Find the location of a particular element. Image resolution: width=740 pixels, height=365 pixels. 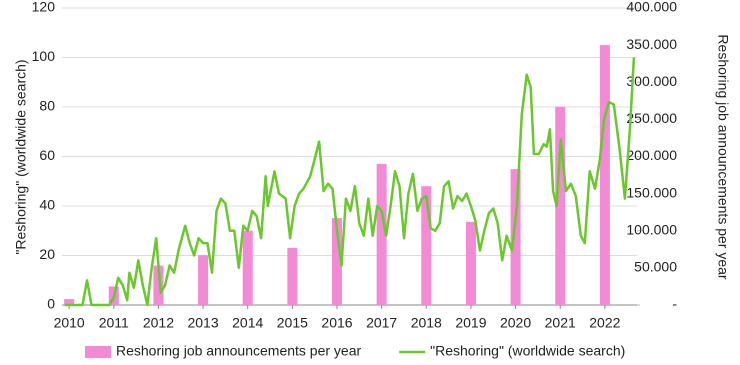

x-tick-label: 2011 is located at coordinates (114, 323).